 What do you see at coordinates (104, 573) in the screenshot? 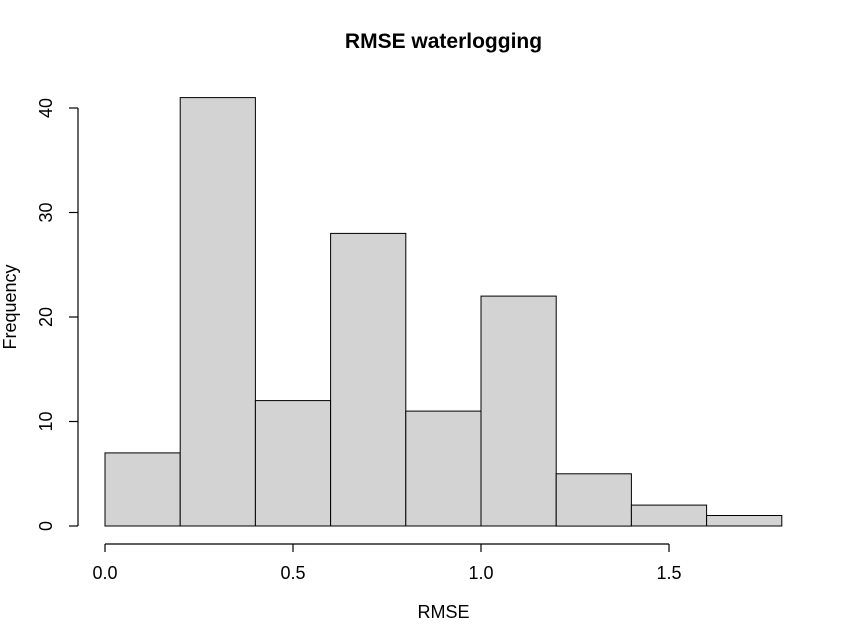
I see `x-tick-label: 0.0` at bounding box center [104, 573].